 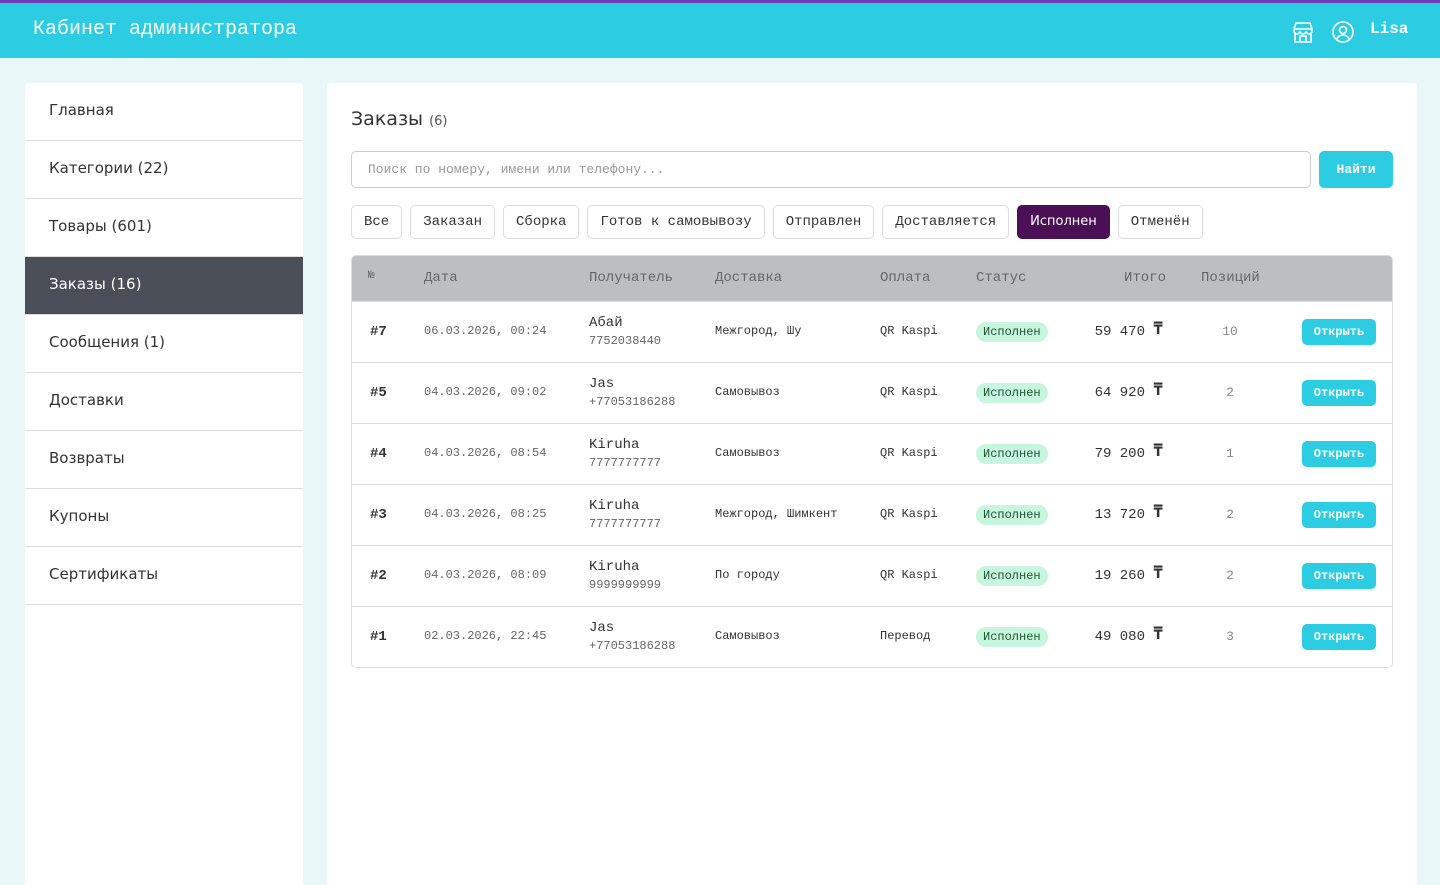 I want to click on column-header: Доставка, so click(x=749, y=278).